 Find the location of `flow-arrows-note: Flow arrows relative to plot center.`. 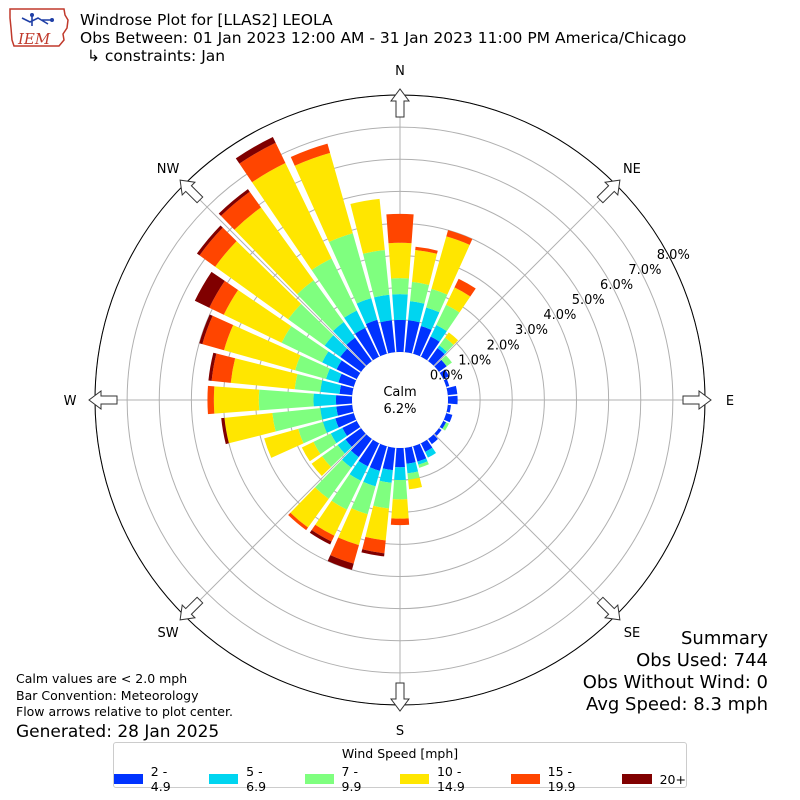

flow-arrows-note: Flow arrows relative to plot center. is located at coordinates (124, 711).